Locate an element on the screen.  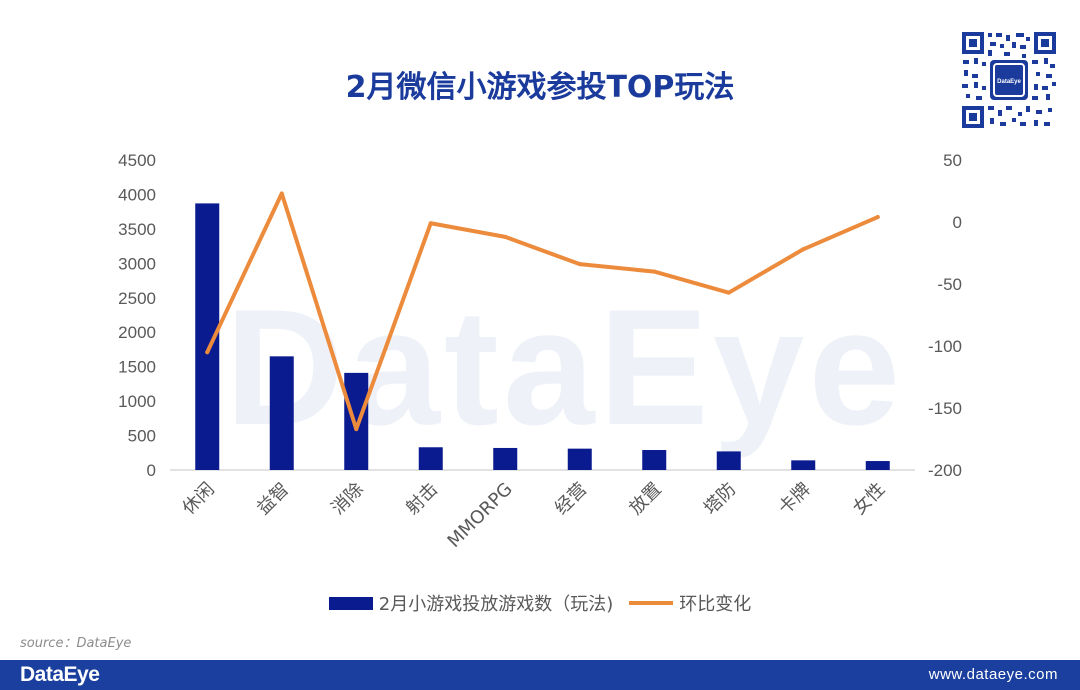
left-tick-label: 2000 is located at coordinates (137, 332).